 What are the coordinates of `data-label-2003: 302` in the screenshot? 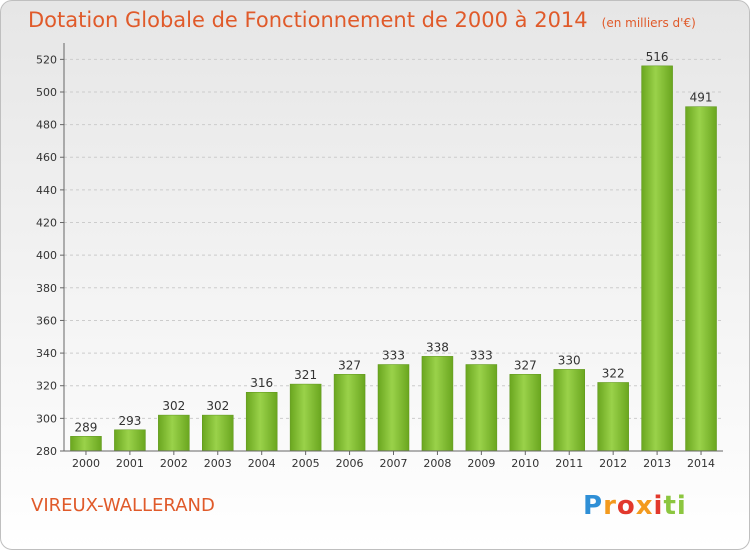 It's located at (217, 406).